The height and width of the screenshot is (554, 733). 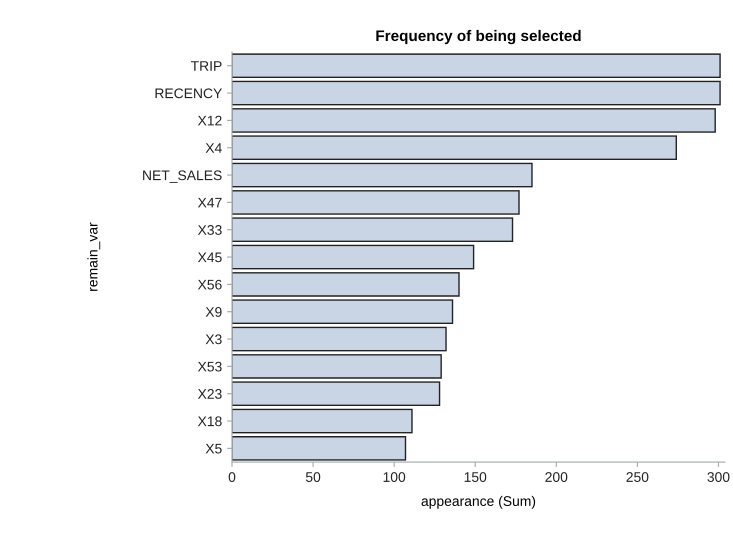 I want to click on x-tick-label: 0, so click(x=232, y=477).